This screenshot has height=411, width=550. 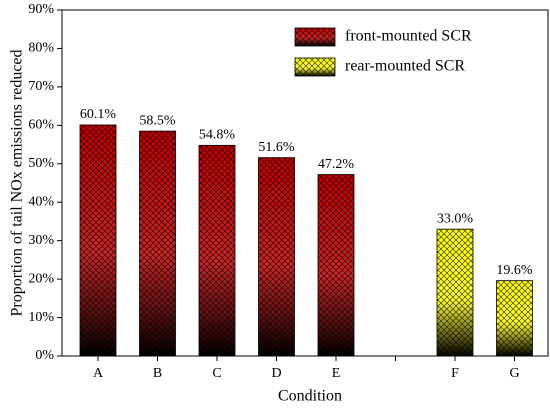 What do you see at coordinates (41, 201) in the screenshot?
I see `y-tick-label: 40%` at bounding box center [41, 201].